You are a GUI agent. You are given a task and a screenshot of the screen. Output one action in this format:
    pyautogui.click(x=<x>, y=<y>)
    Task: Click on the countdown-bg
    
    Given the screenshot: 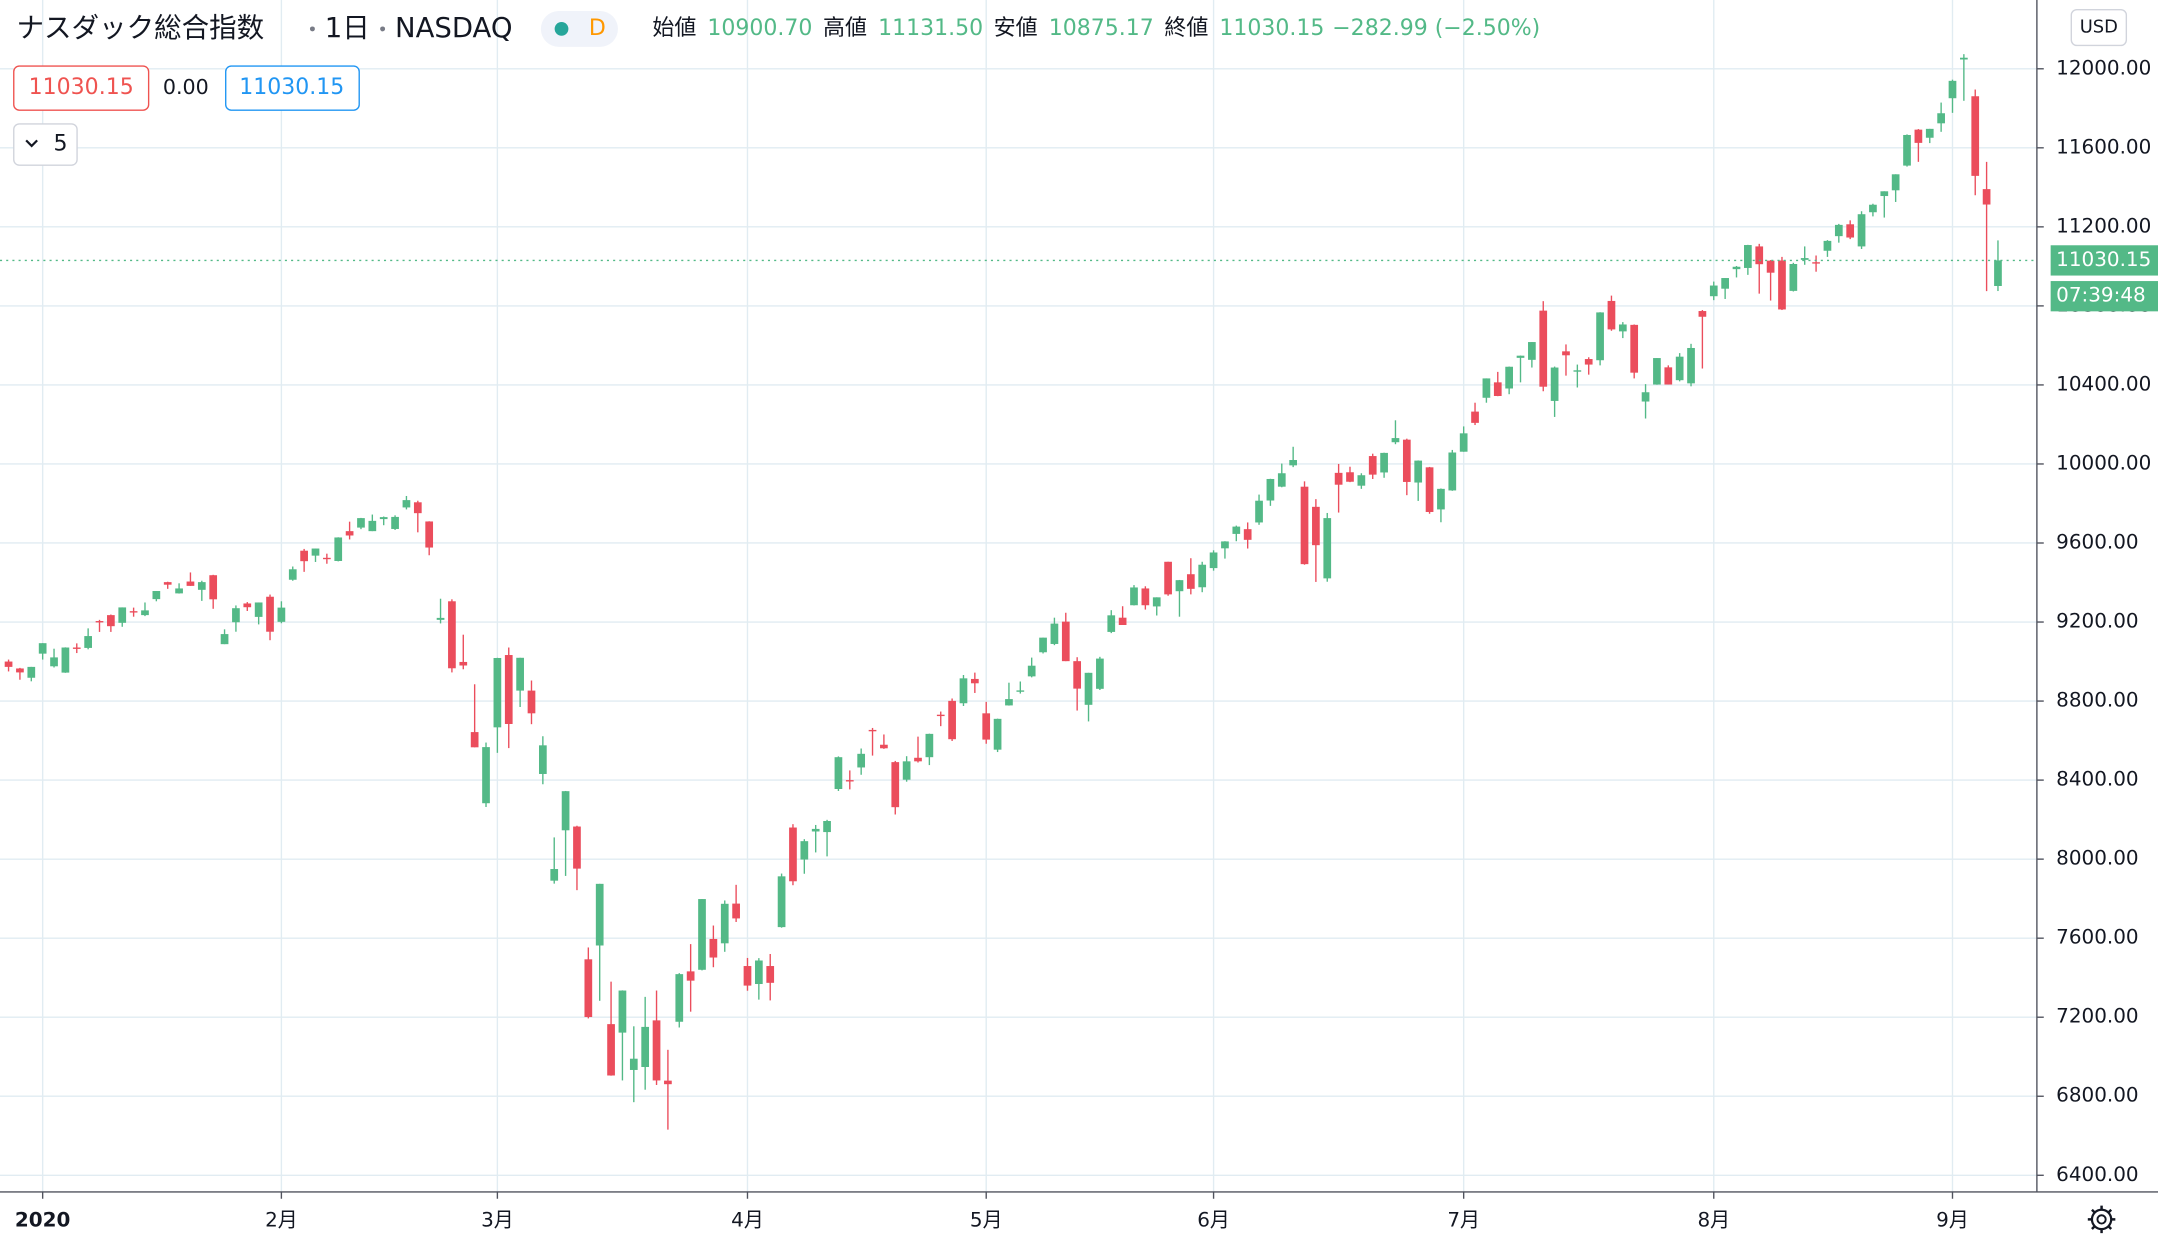 What is the action you would take?
    pyautogui.click(x=2104, y=296)
    